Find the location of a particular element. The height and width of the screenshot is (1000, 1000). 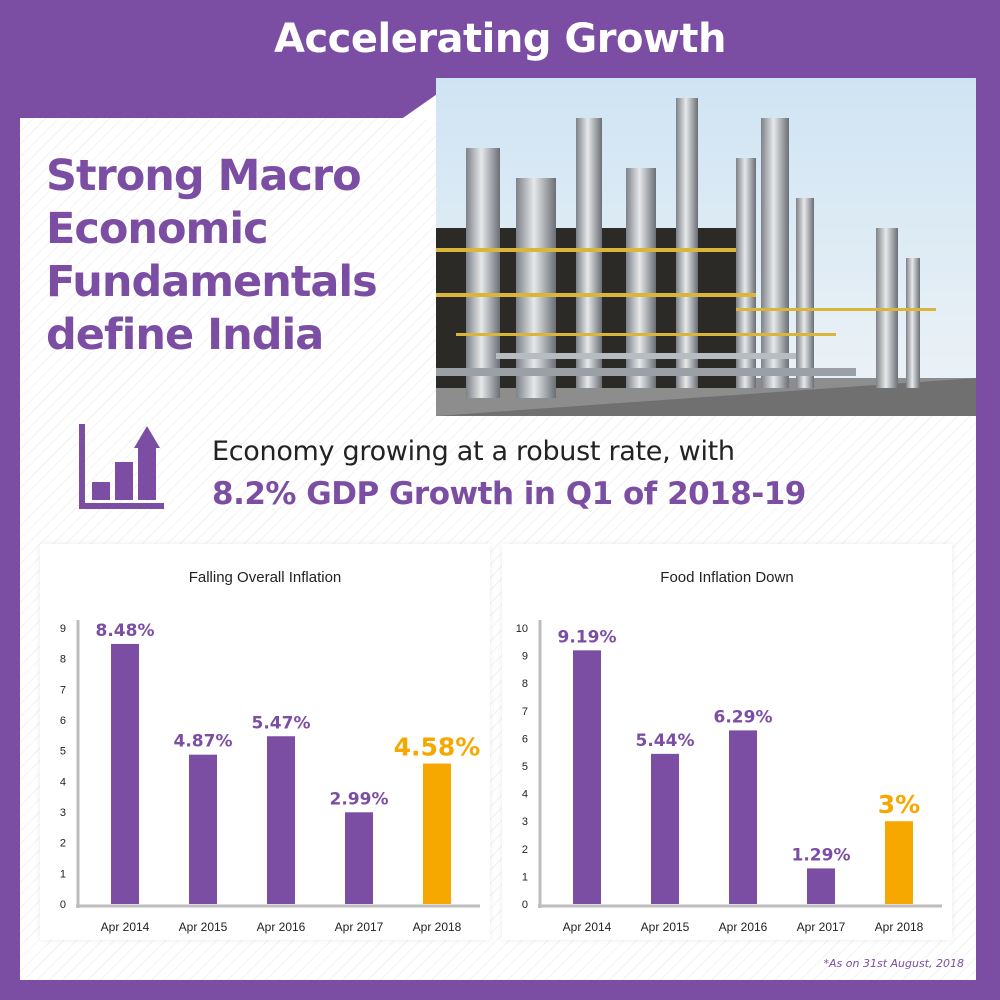

gdp-growth-highlight: 8.2% GDP Growth in Q1 of 2018-19 is located at coordinates (509, 494).